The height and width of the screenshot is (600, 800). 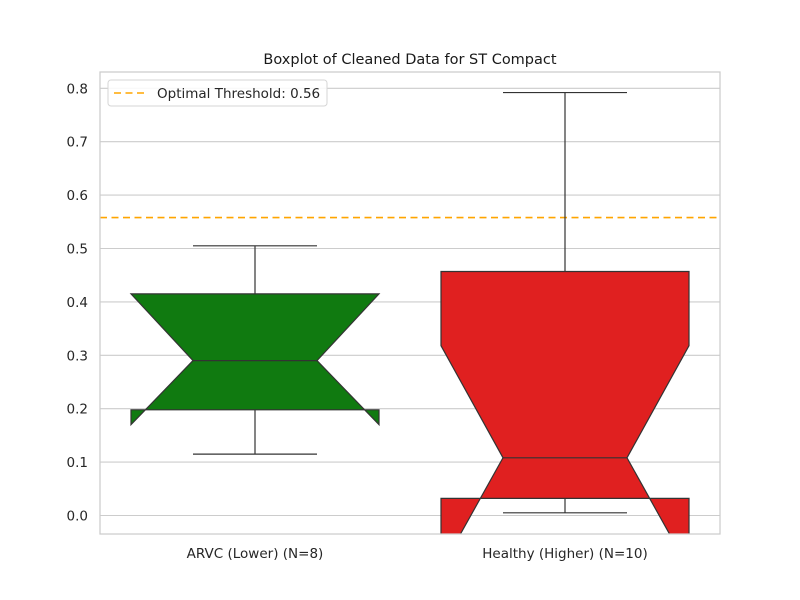 I want to click on legend-label: Optimal Threshold: 0.56, so click(x=238, y=94).